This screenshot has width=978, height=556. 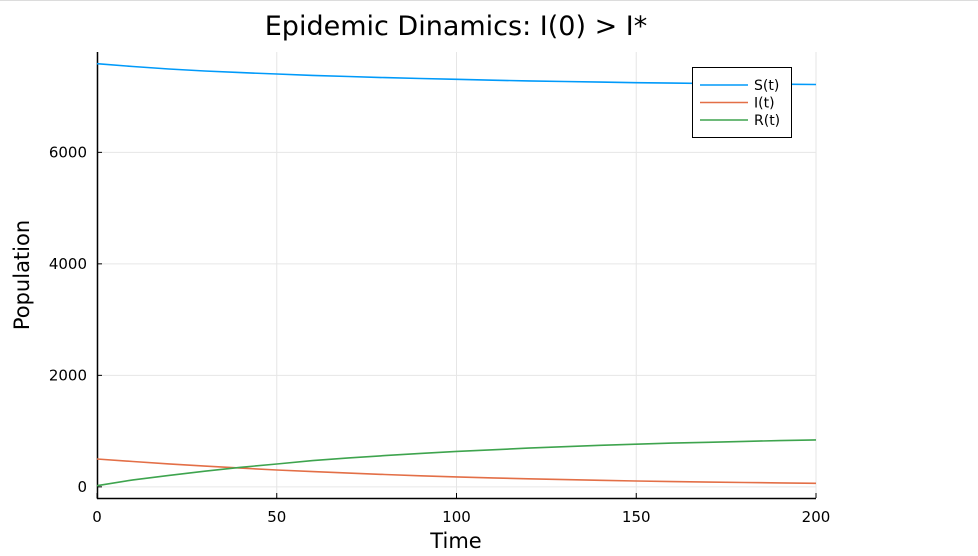 I want to click on y-axis-label: Population, so click(x=22, y=275).